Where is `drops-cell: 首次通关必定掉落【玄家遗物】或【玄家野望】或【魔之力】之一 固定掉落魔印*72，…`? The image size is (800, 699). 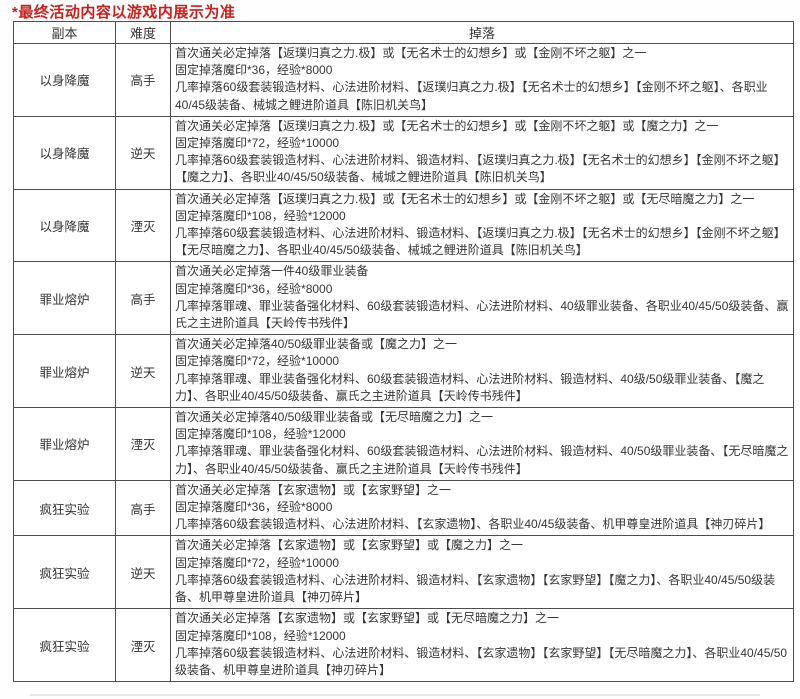 drops-cell: 首次通关必定掉落【玄家遗物】或【玄家野望】或【魔之力】之一 固定掉落魔印*72，… is located at coordinates (482, 572).